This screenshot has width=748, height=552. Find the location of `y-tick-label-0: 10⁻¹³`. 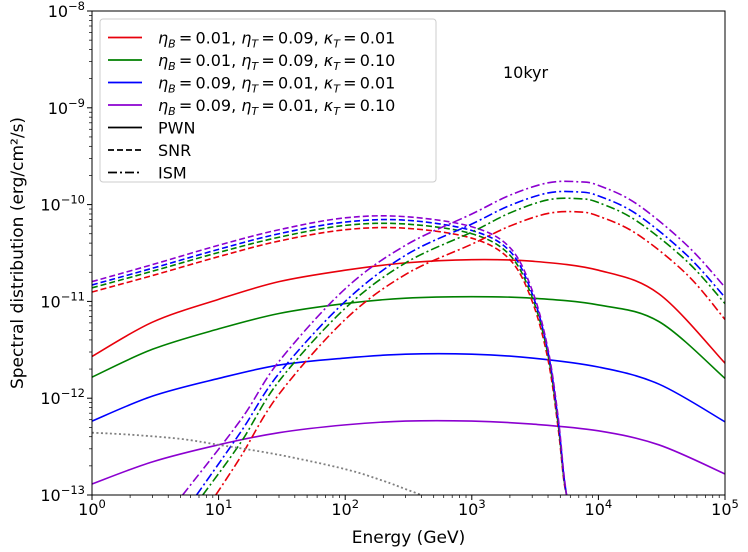

y-tick-label-0: 10⁻¹³ is located at coordinates (62, 494).